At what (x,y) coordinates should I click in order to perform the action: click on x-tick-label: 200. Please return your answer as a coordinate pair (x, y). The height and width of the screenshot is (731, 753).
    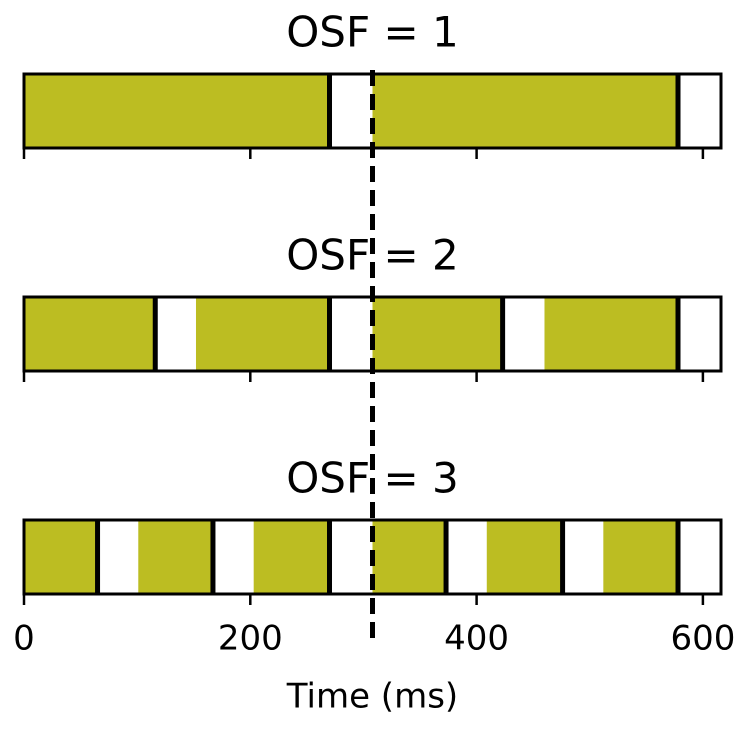
    Looking at the image, I should click on (250, 639).